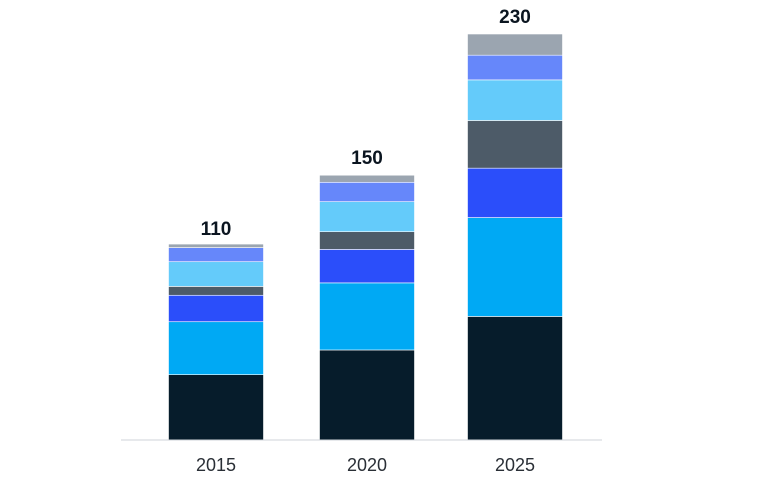 The width and height of the screenshot is (767, 480). I want to click on x-tick-label-2025: 2025, so click(515, 465).